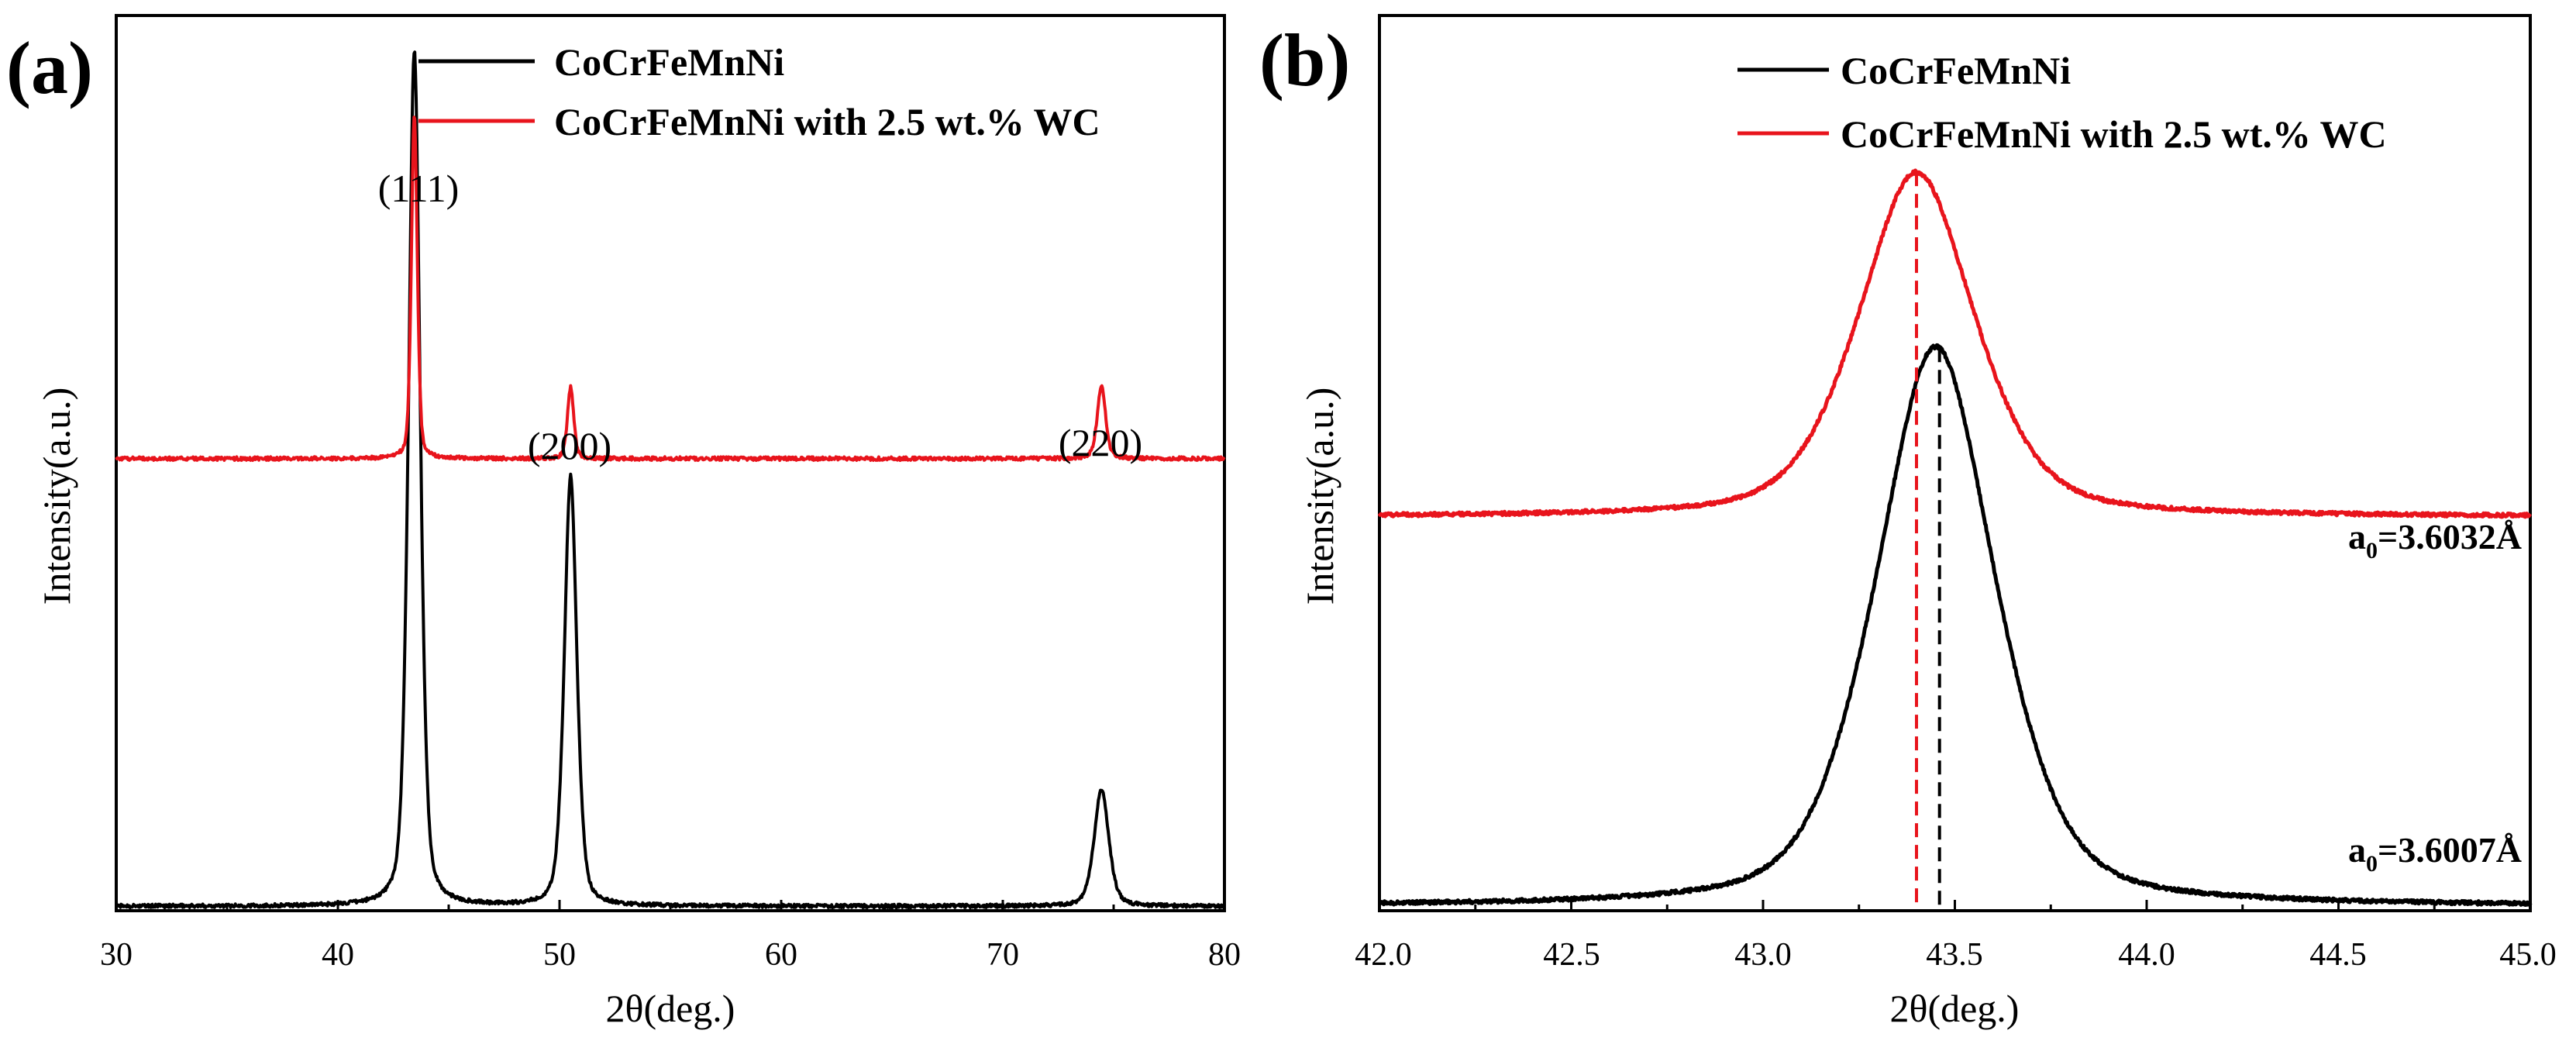  I want to click on x-tick-label: 44.0, so click(2146, 955).